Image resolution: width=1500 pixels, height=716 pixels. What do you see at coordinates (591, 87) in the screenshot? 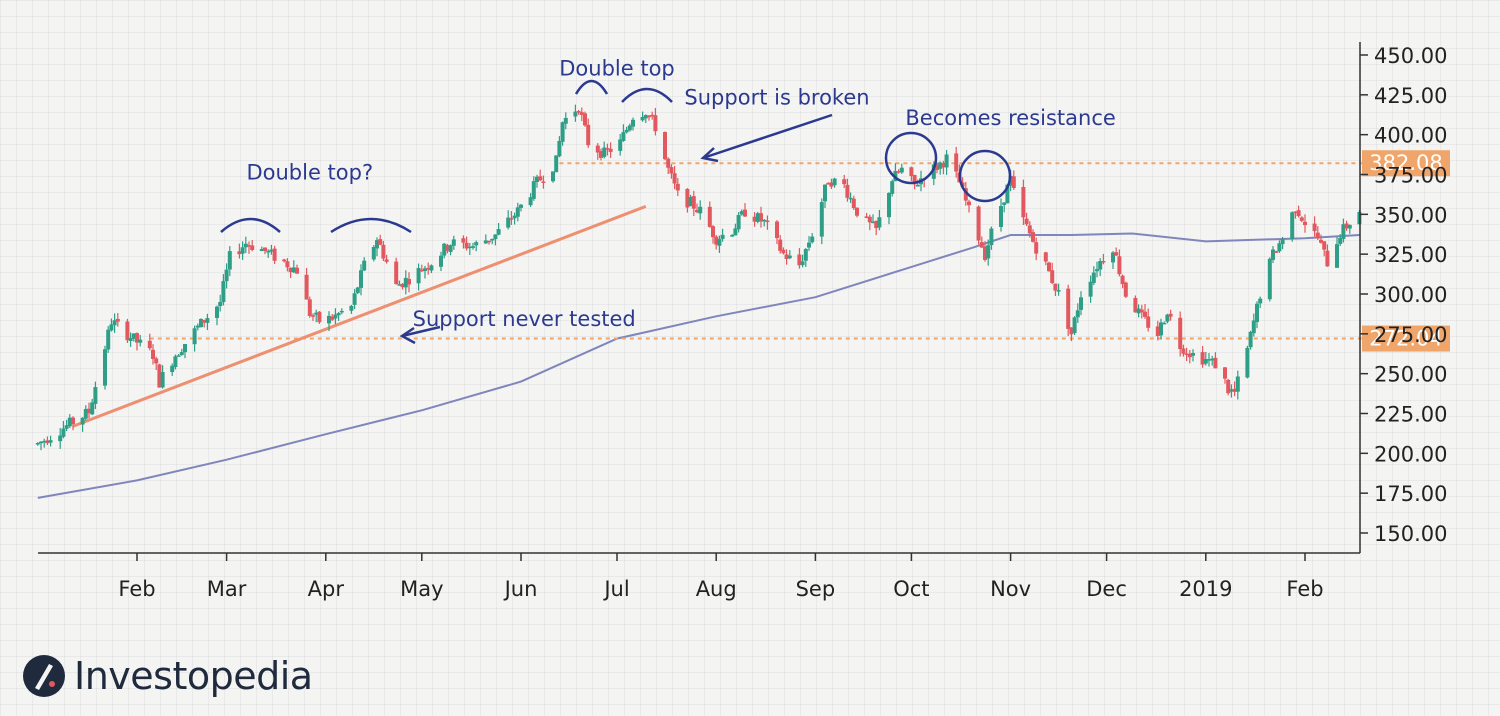
I see `double-top-arc` at bounding box center [591, 87].